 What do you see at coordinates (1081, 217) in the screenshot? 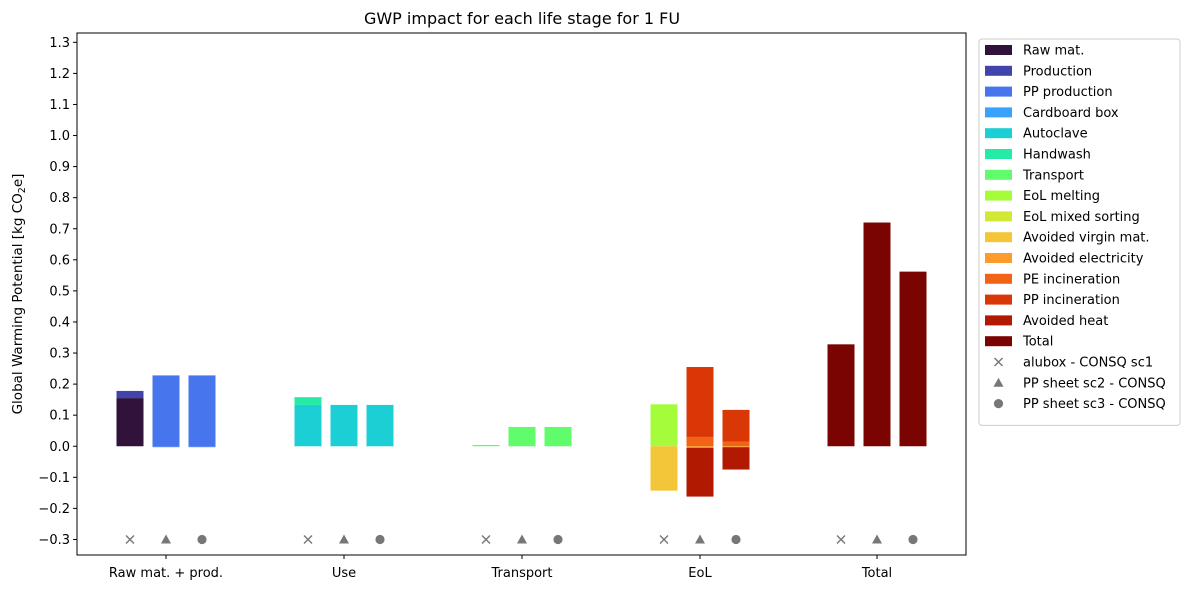
I see `legend-label: EoL mixed sorting` at bounding box center [1081, 217].